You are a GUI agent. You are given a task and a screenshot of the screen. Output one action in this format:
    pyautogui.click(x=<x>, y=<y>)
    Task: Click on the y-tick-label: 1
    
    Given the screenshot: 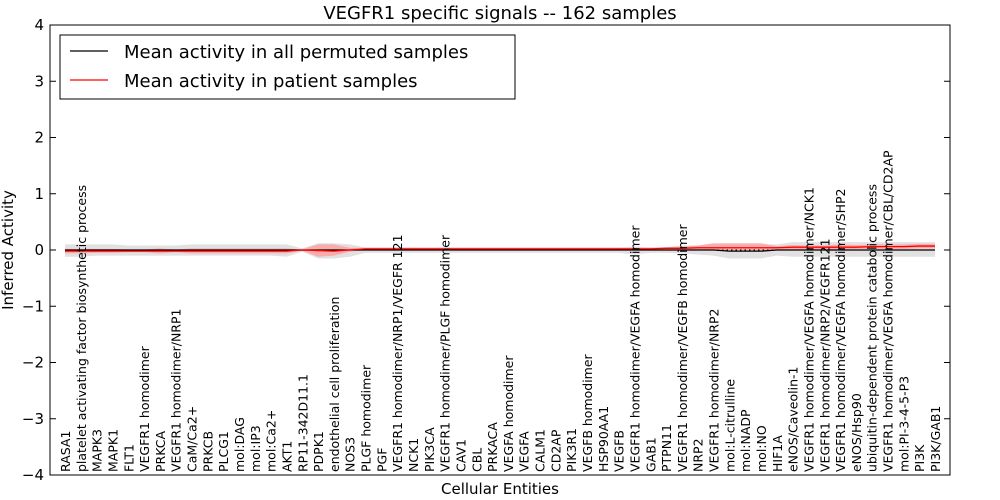 What is the action you would take?
    pyautogui.click(x=39, y=194)
    